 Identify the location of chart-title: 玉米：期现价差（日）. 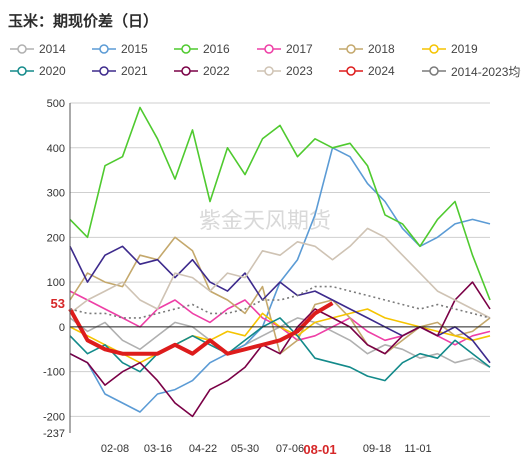
(83, 21).